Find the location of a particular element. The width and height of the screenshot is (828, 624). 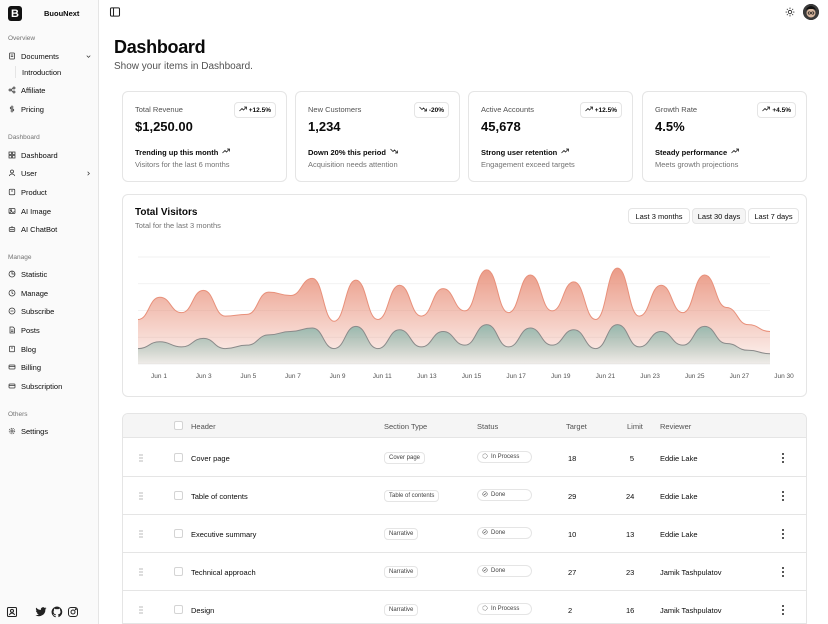

sidebar-item-blog: Blog is located at coordinates (50, 349).